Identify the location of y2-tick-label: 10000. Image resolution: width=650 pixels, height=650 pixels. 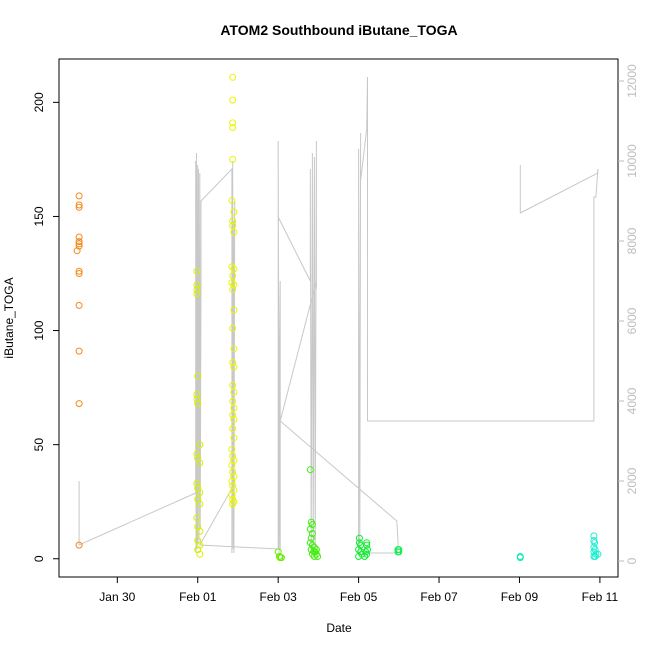
(632, 161).